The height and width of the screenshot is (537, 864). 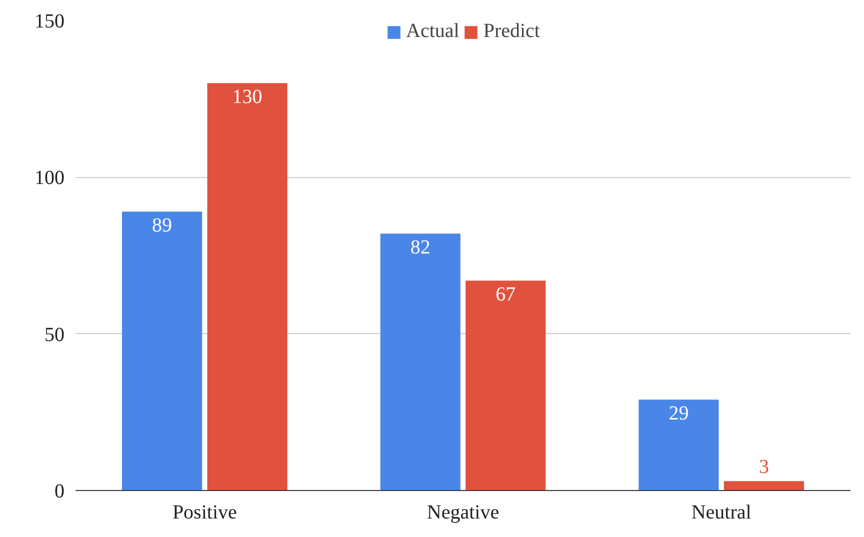 I want to click on legend-label: Predict, so click(x=511, y=31).